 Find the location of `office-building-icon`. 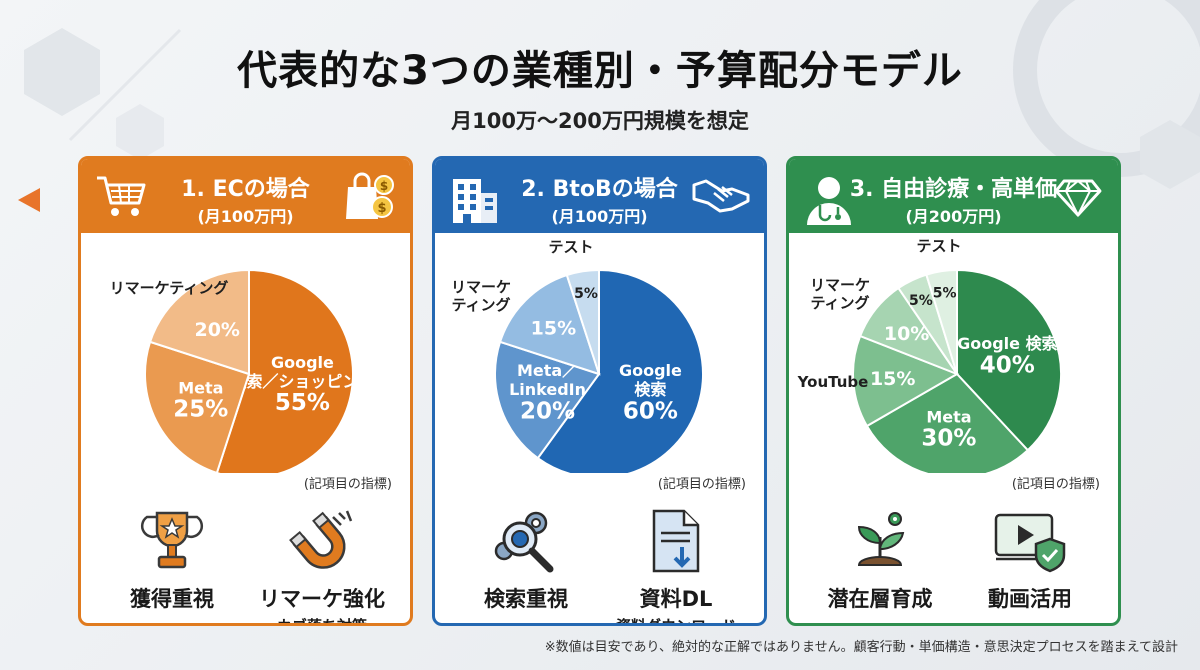

office-building-icon is located at coordinates (475, 201).